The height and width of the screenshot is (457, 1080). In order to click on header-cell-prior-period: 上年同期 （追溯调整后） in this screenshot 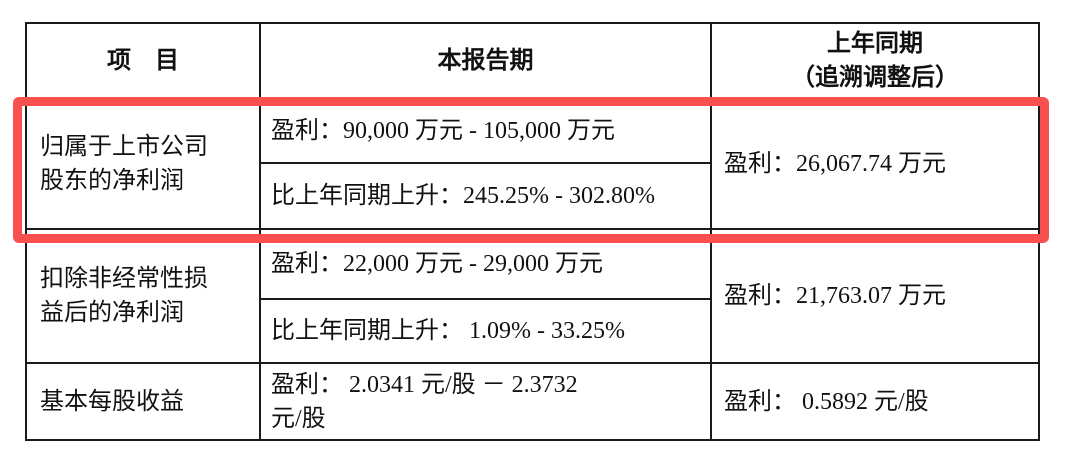, I will do `click(875, 61)`.